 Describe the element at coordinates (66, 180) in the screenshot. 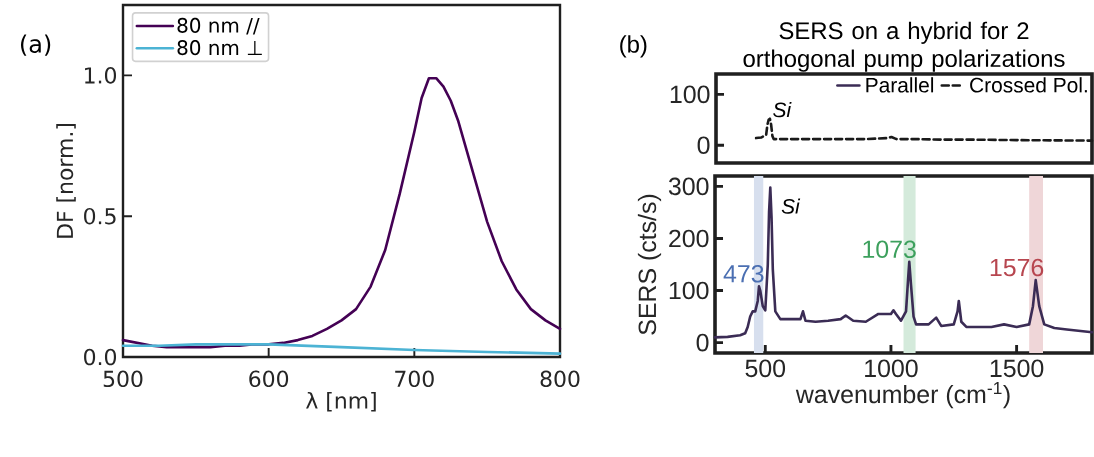

I see `y-axis-title: DF [norm.]` at that location.